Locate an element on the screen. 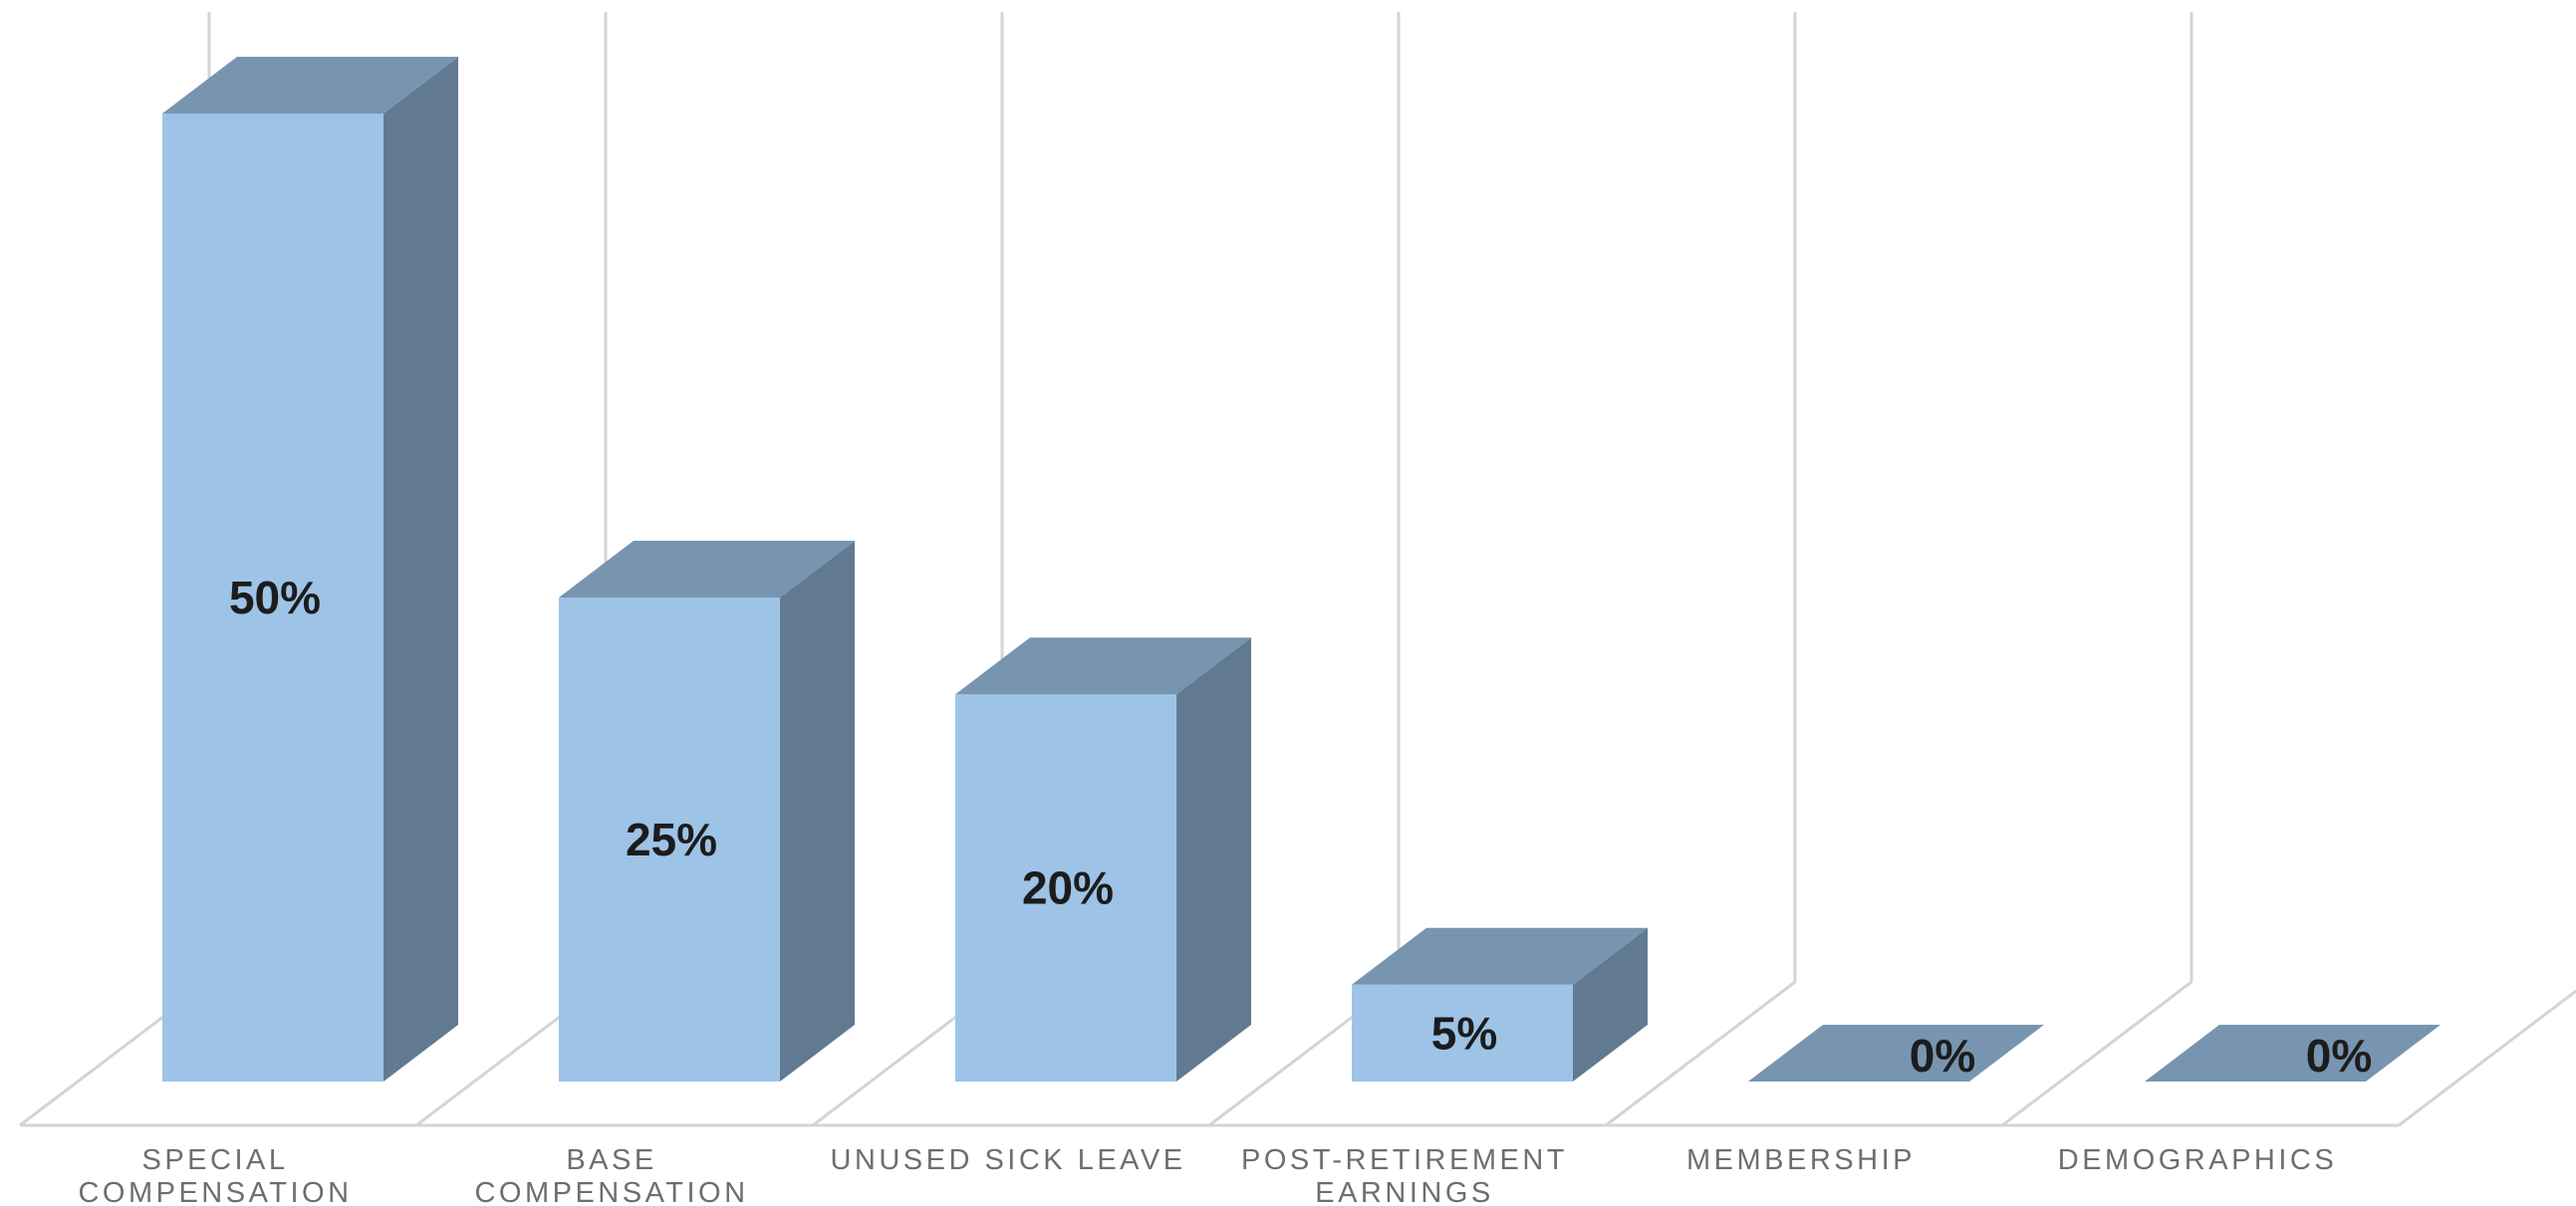 This screenshot has height=1206, width=2576. data-label: 25% is located at coordinates (671, 839).